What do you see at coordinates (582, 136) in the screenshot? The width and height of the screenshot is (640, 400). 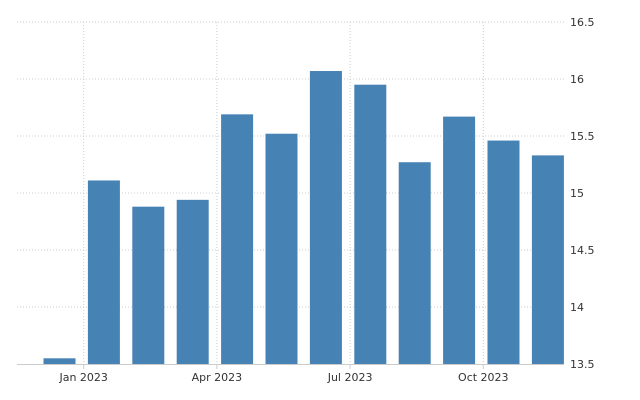 I see `y-tick-label: 15.5` at bounding box center [582, 136].